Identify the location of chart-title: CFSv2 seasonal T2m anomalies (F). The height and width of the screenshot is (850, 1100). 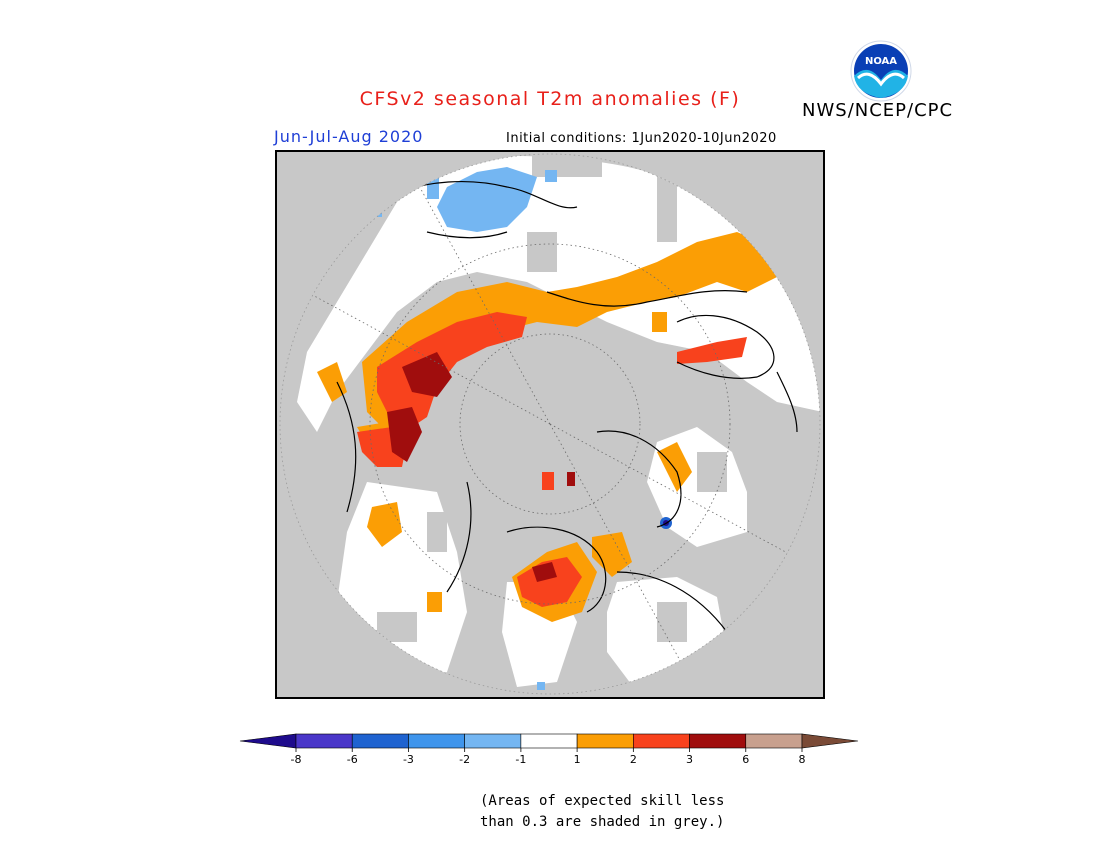
(550, 99).